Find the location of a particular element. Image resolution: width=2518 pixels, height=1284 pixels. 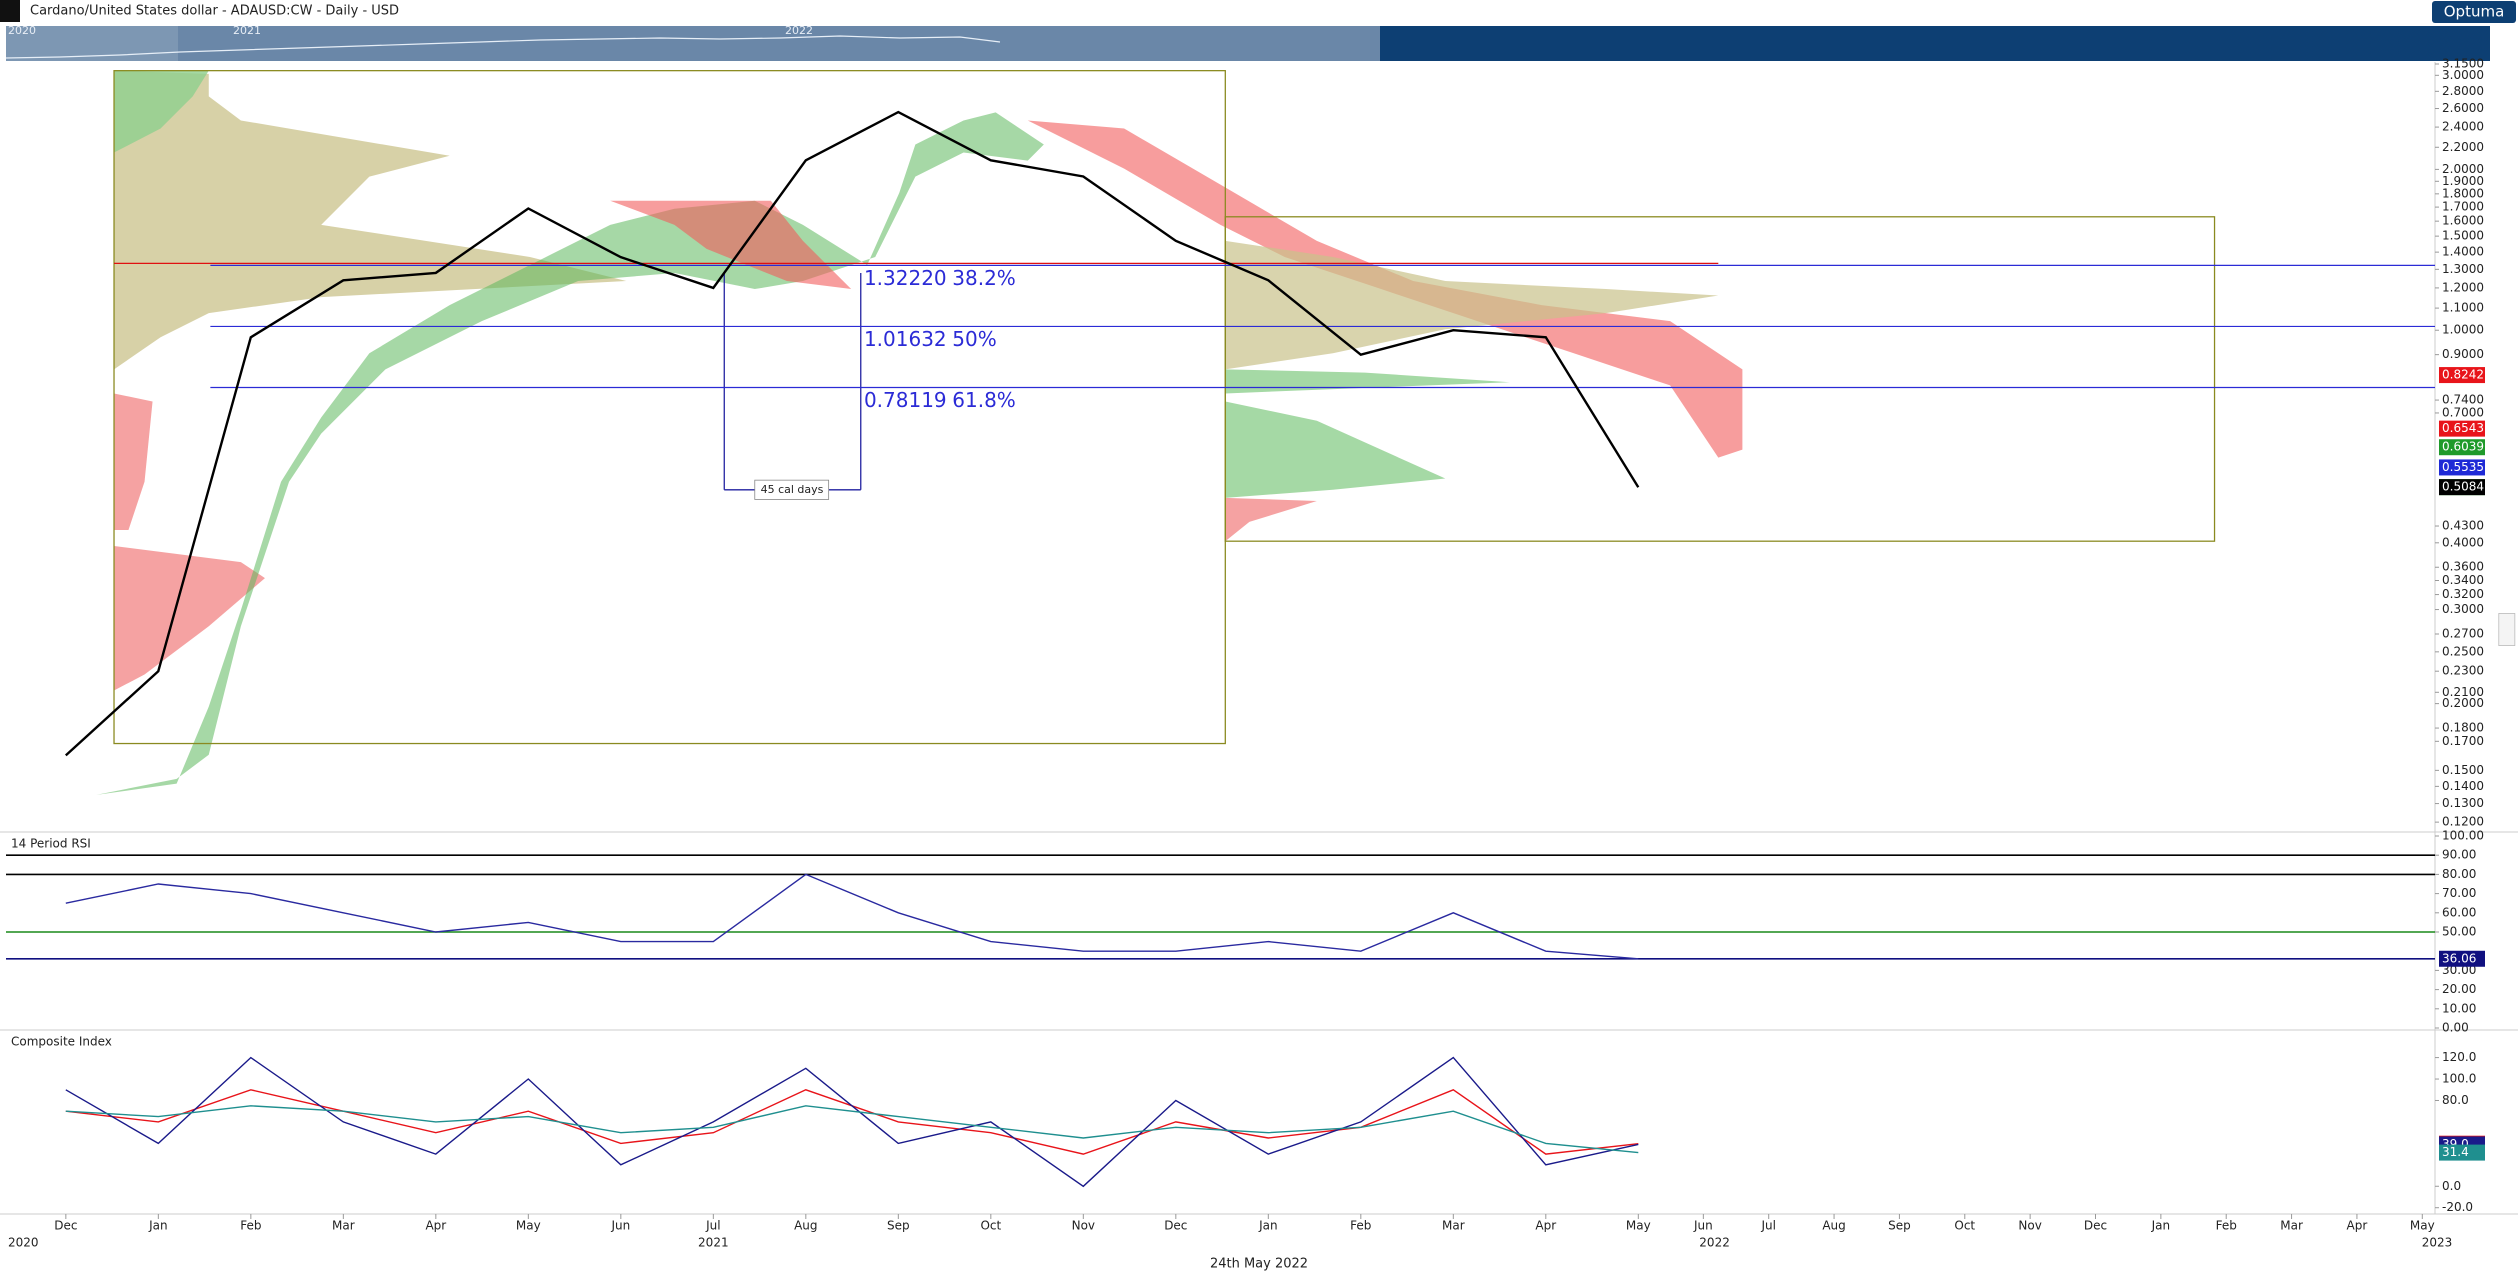

y-tick-label: 0.1300 is located at coordinates (2463, 803).